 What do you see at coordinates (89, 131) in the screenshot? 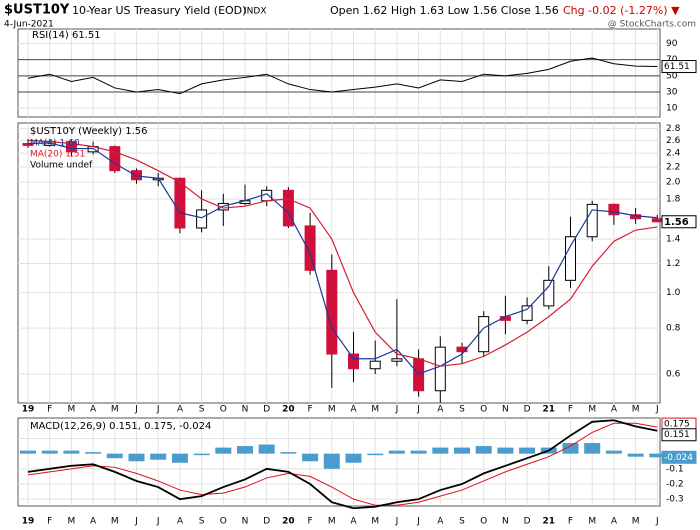
I see `legend-price: $UST10Y (Weekly) 1.56` at bounding box center [89, 131].